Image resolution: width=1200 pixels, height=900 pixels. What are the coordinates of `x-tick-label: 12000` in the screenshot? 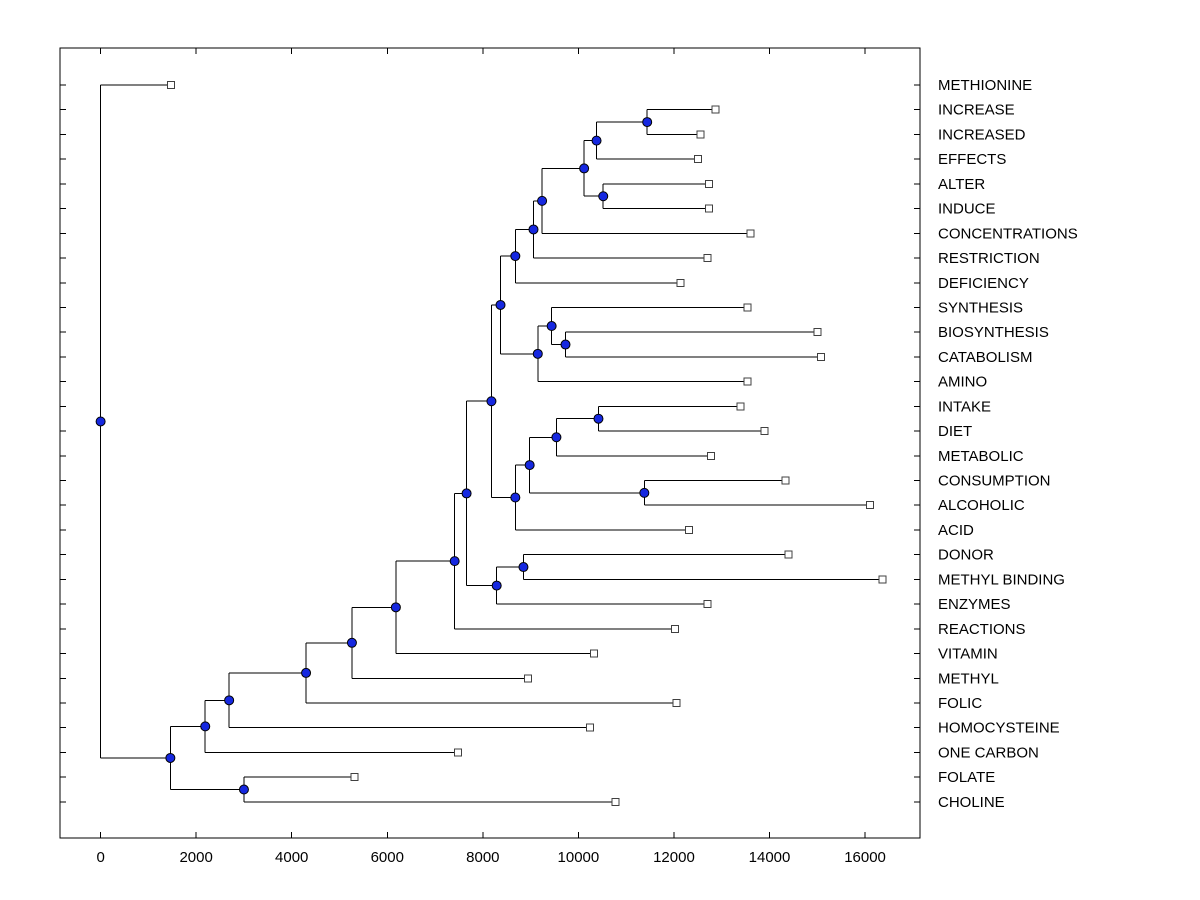 It's located at (674, 857).